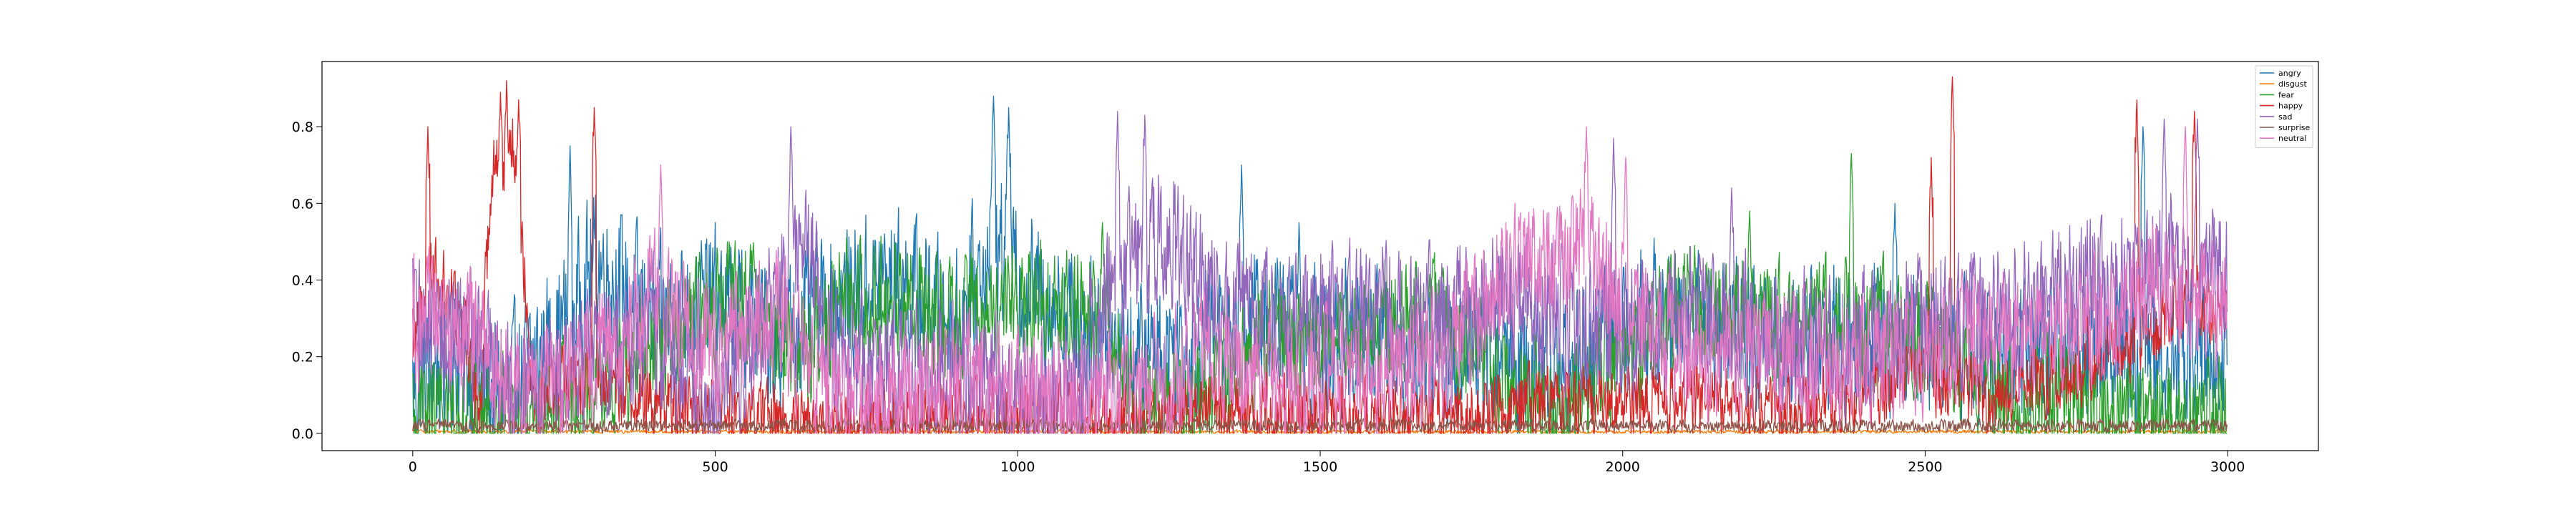  I want to click on x-tick-label: 2500, so click(1925, 467).